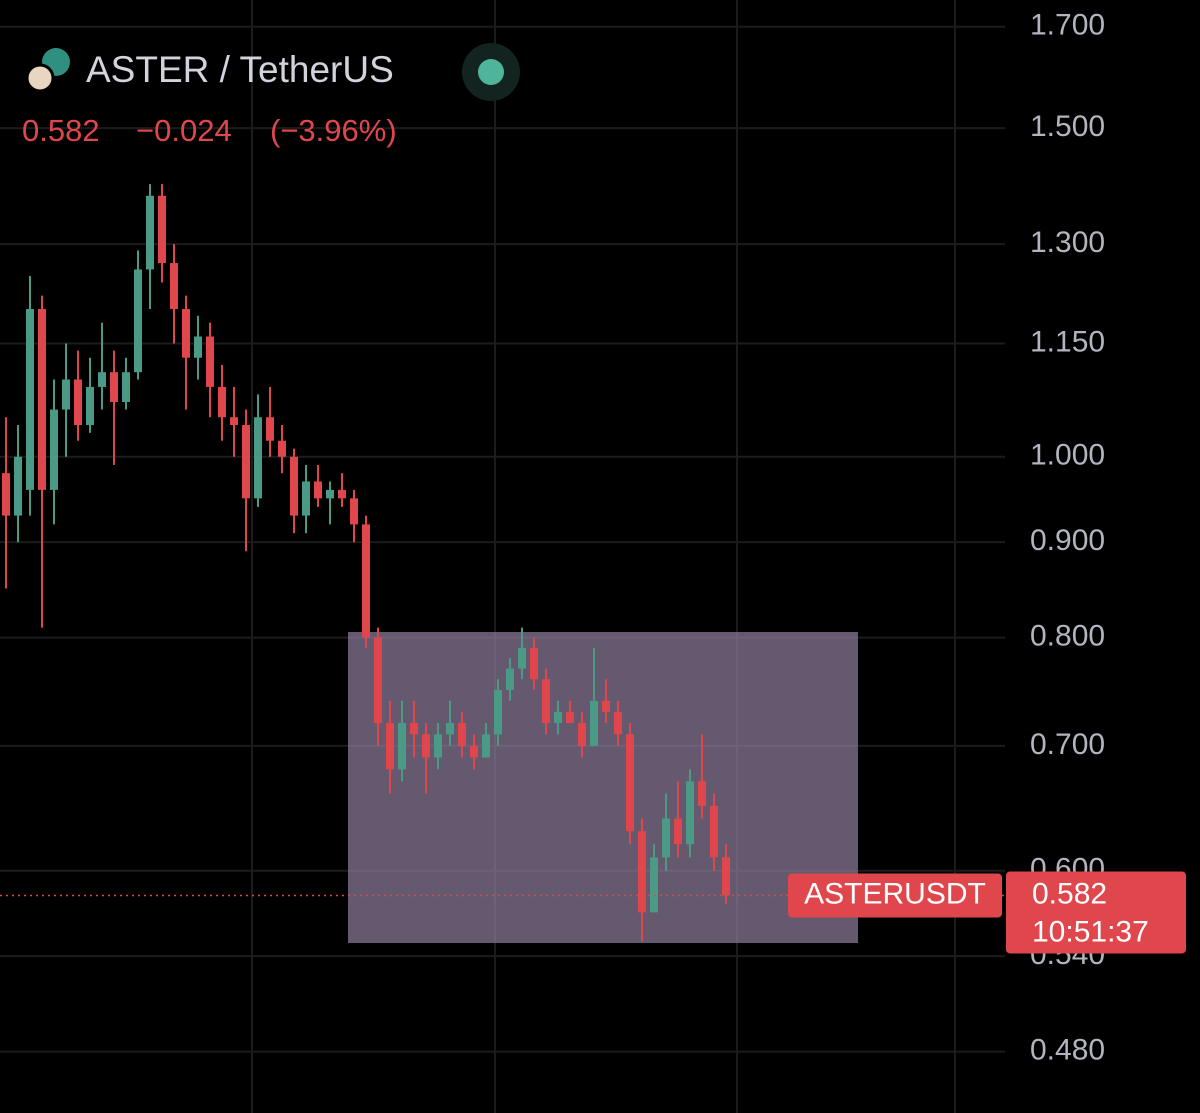  I want to click on y-tick-label: 1.150, so click(1067, 341).